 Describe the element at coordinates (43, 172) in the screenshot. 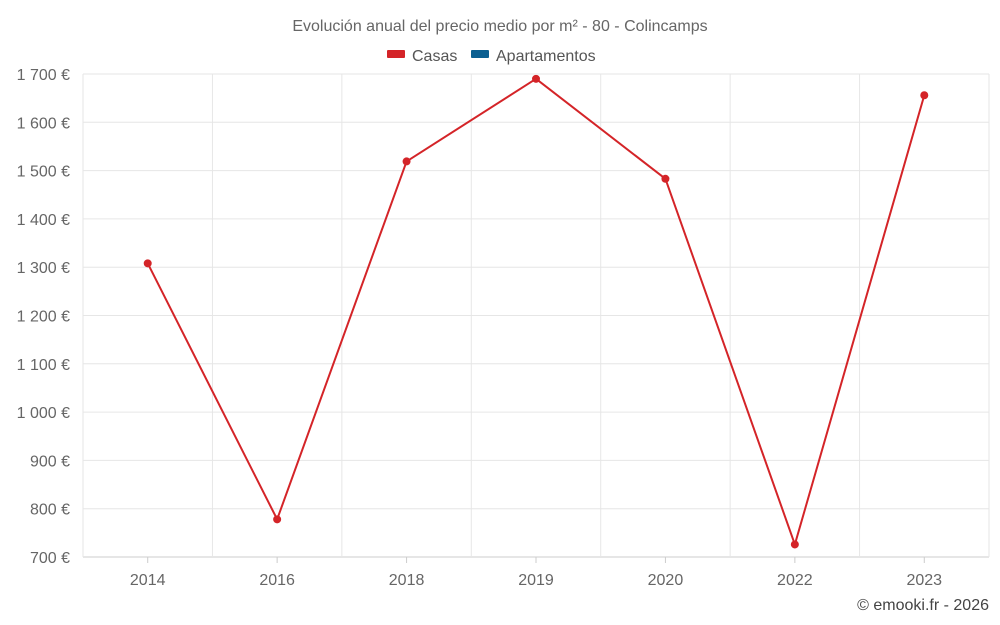

I see `y-tick-label: 1 500 €` at that location.